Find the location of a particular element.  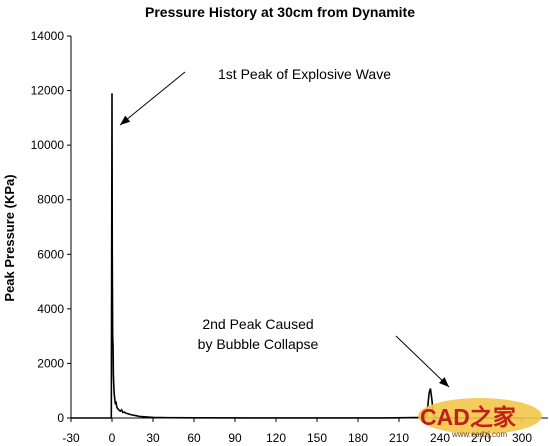

annotation-second-peak-arrow is located at coordinates (422, 361).